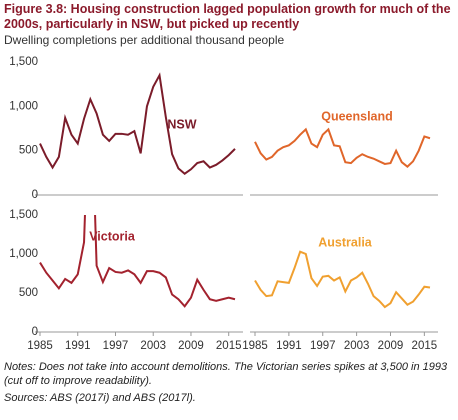 Image resolution: width=458 pixels, height=420 pixels. Describe the element at coordinates (357, 116) in the screenshot. I see `series-label: Queensland` at that location.